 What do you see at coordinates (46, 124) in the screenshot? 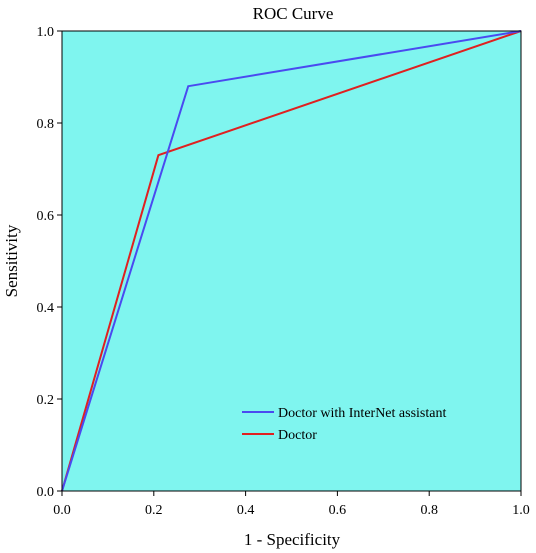
I see `y-tick-label: 0.8` at bounding box center [46, 124].